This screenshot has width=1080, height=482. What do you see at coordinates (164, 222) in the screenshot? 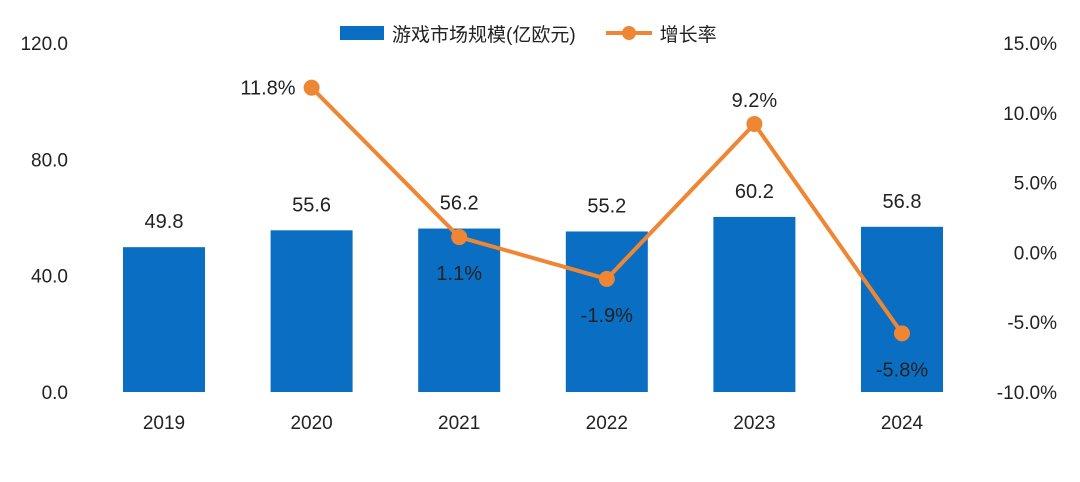
I see `bar-value-label: 49.8` at bounding box center [164, 222].